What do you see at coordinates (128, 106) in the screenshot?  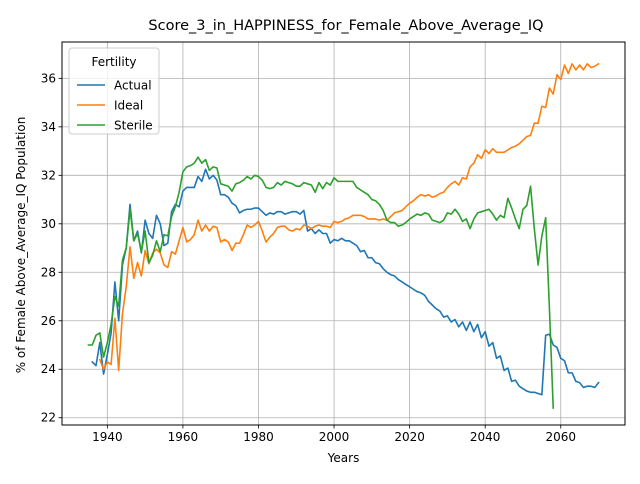 I see `legend-label: Ideal` at bounding box center [128, 106].